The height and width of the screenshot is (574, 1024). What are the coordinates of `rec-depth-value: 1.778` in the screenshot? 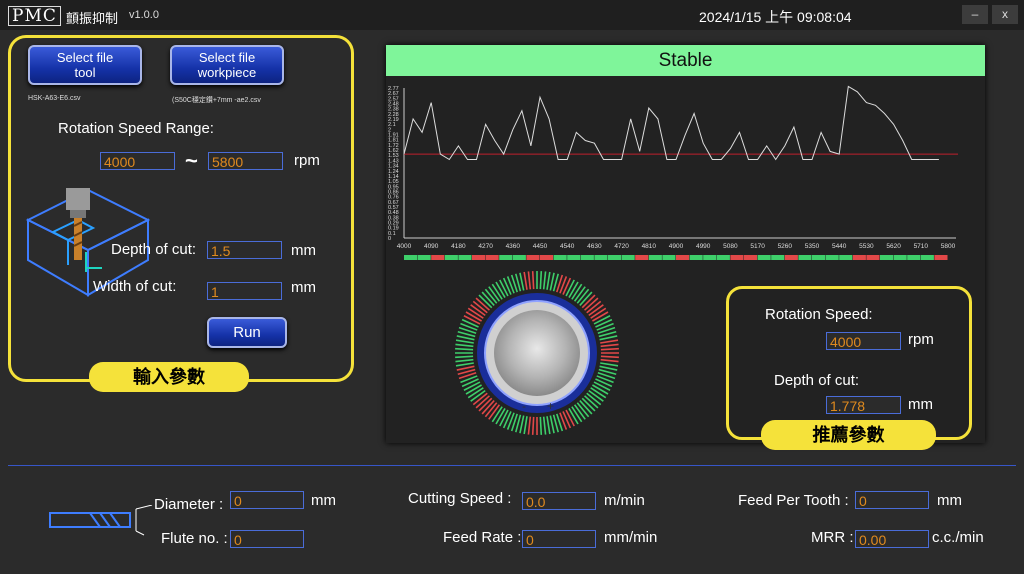 It's located at (863, 405).